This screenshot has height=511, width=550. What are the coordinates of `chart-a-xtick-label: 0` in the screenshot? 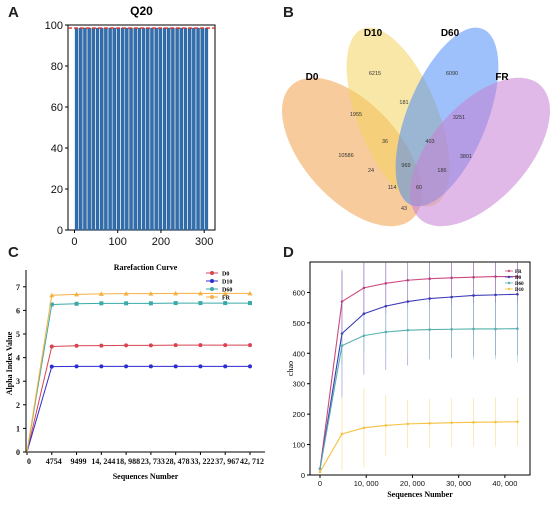 It's located at (74, 242).